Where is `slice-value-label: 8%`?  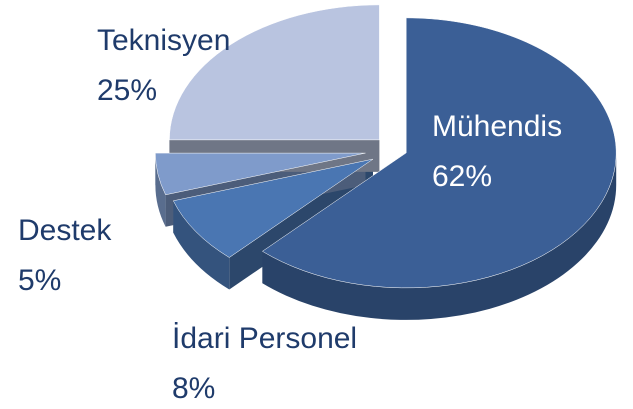
slice-value-label: 8% is located at coordinates (193, 388).